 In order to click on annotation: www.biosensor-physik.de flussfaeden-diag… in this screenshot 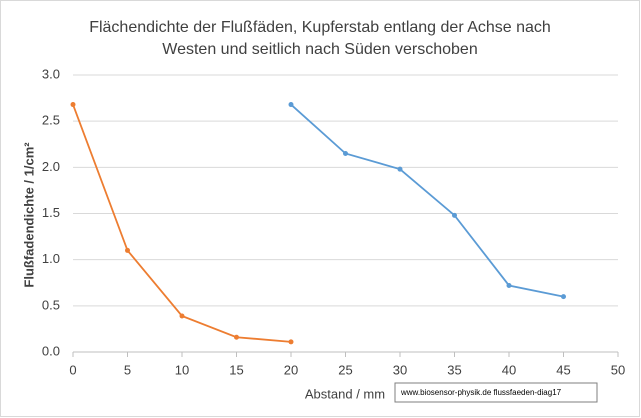, I will do `click(481, 392)`.